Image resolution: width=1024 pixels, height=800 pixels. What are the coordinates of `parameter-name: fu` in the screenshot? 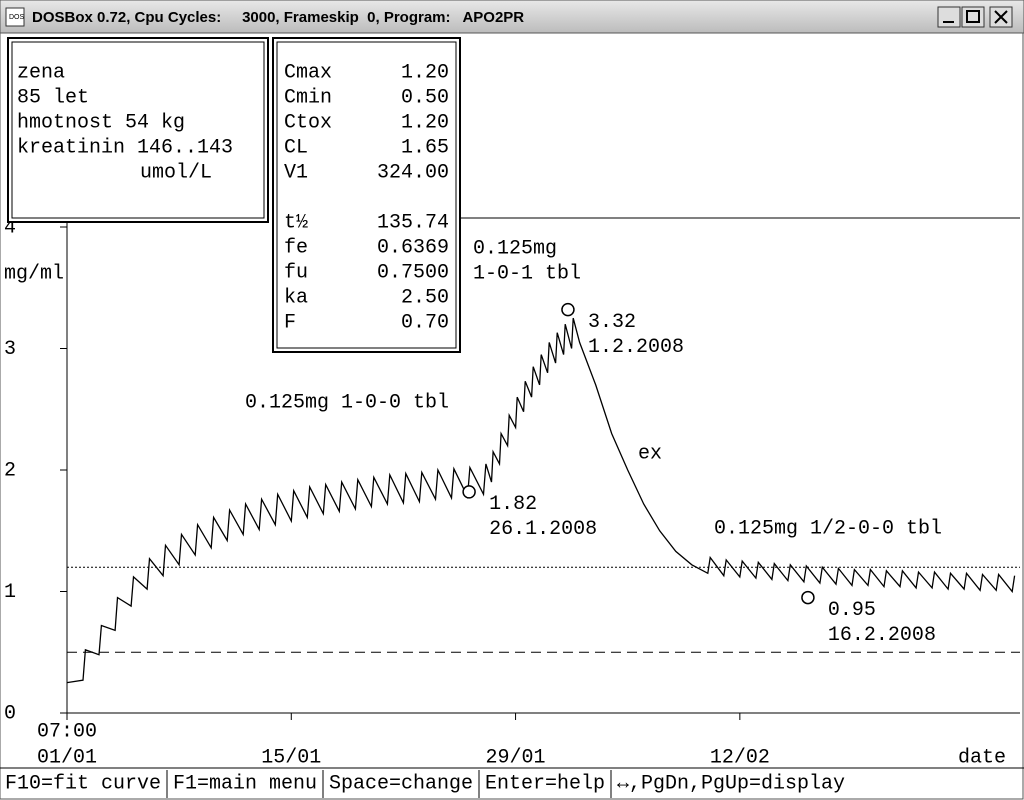 It's located at (296, 272).